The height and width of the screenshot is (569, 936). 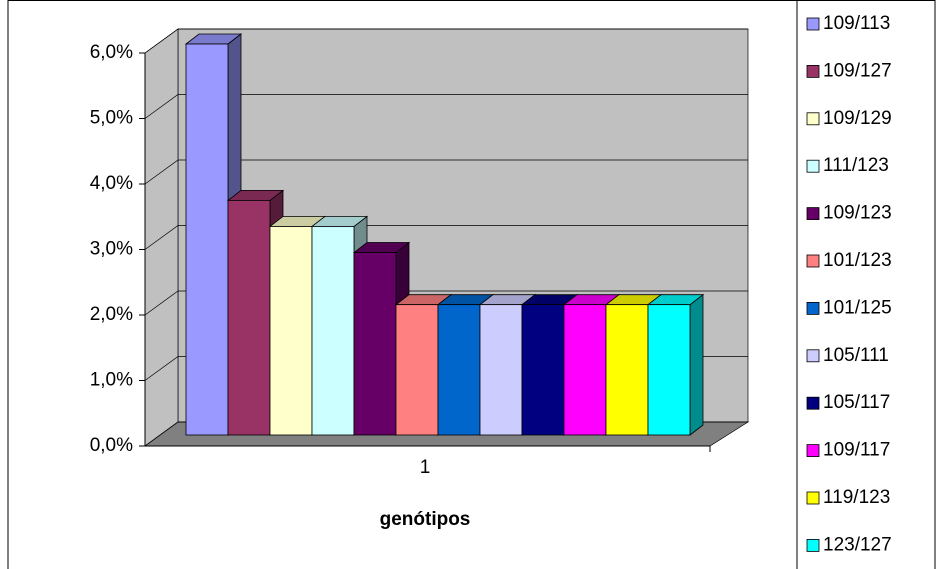 I want to click on legend-label: 109/113, so click(x=856, y=23).